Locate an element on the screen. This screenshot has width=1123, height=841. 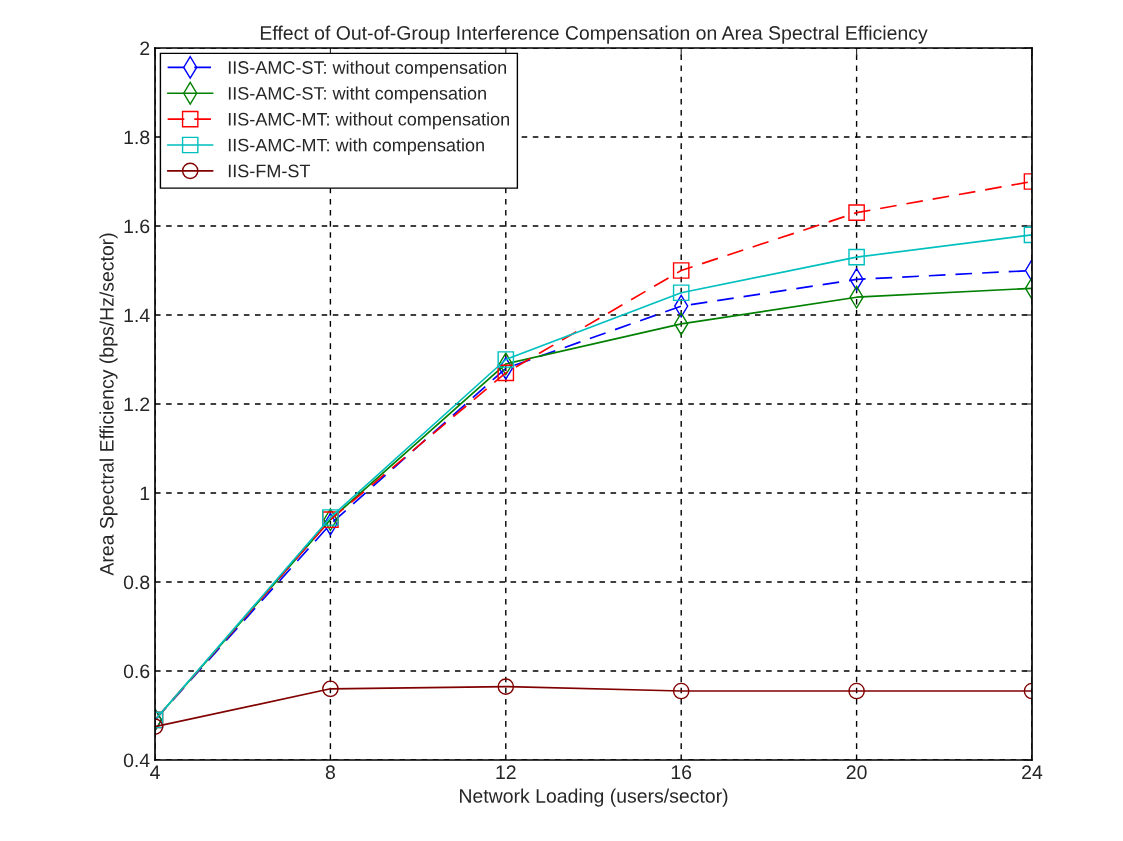
legend-label: IIS-FM-ST is located at coordinates (269, 171).